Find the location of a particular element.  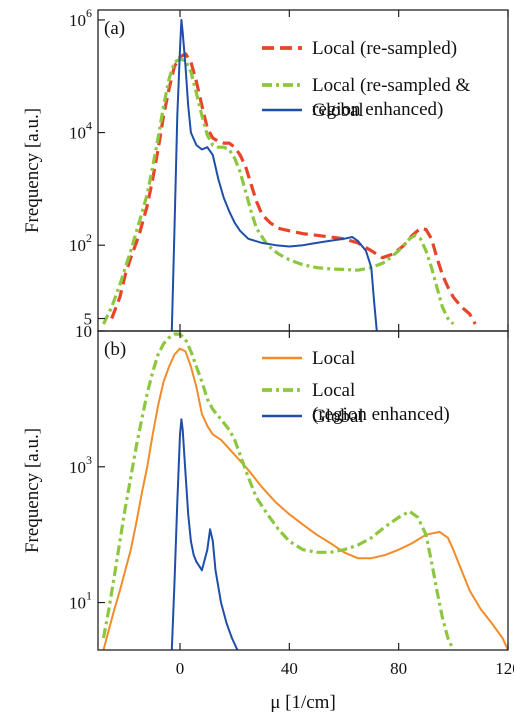

panel-label: (b) is located at coordinates (115, 349).